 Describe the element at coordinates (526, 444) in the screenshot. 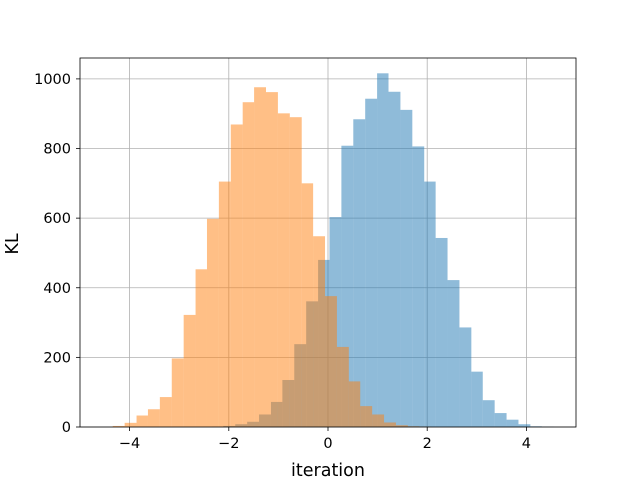

I see `x-tick-label: 4` at that location.